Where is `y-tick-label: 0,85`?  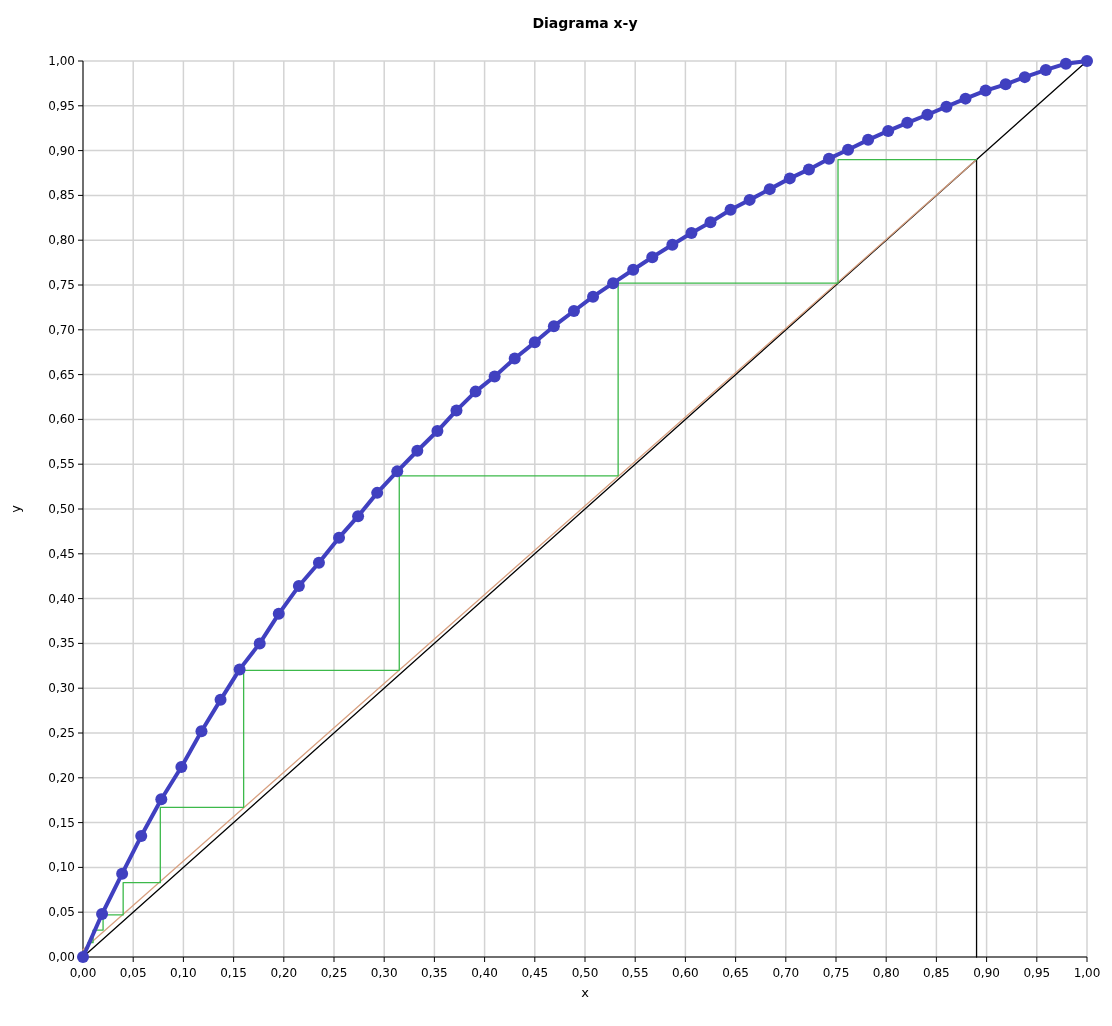 y-tick-label: 0,85 is located at coordinates (61, 195).